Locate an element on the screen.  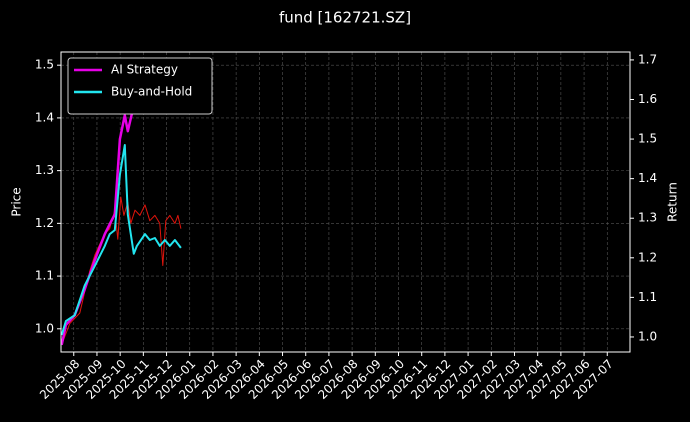
y2-tick-label: 1.0 is located at coordinates (647, 336).